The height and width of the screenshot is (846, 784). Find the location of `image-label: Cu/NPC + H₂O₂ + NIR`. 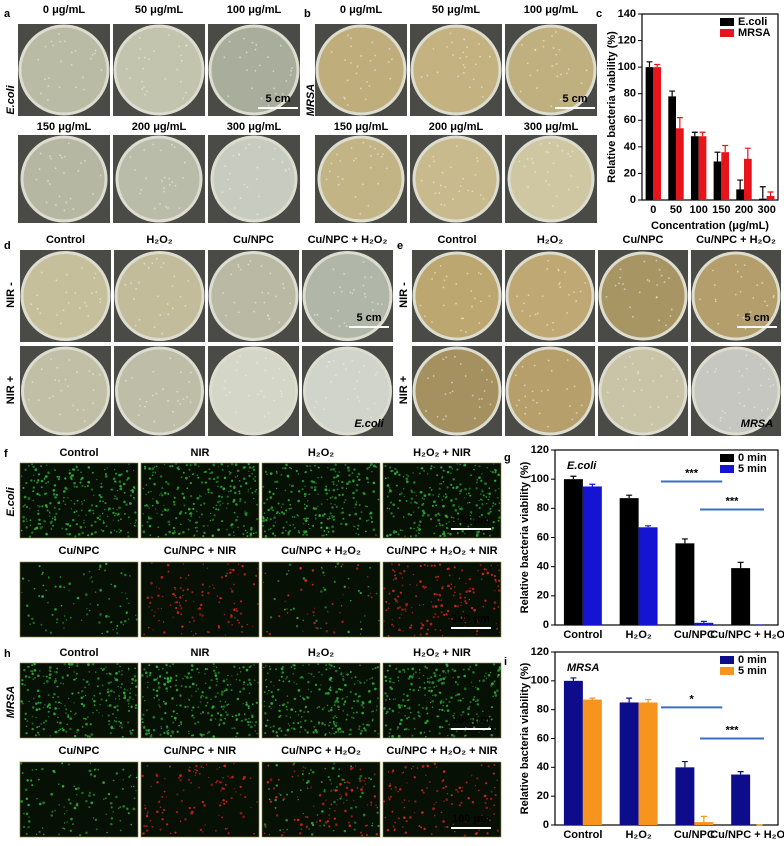

image-label: Cu/NPC + H₂O₂ + NIR is located at coordinates (441, 551).